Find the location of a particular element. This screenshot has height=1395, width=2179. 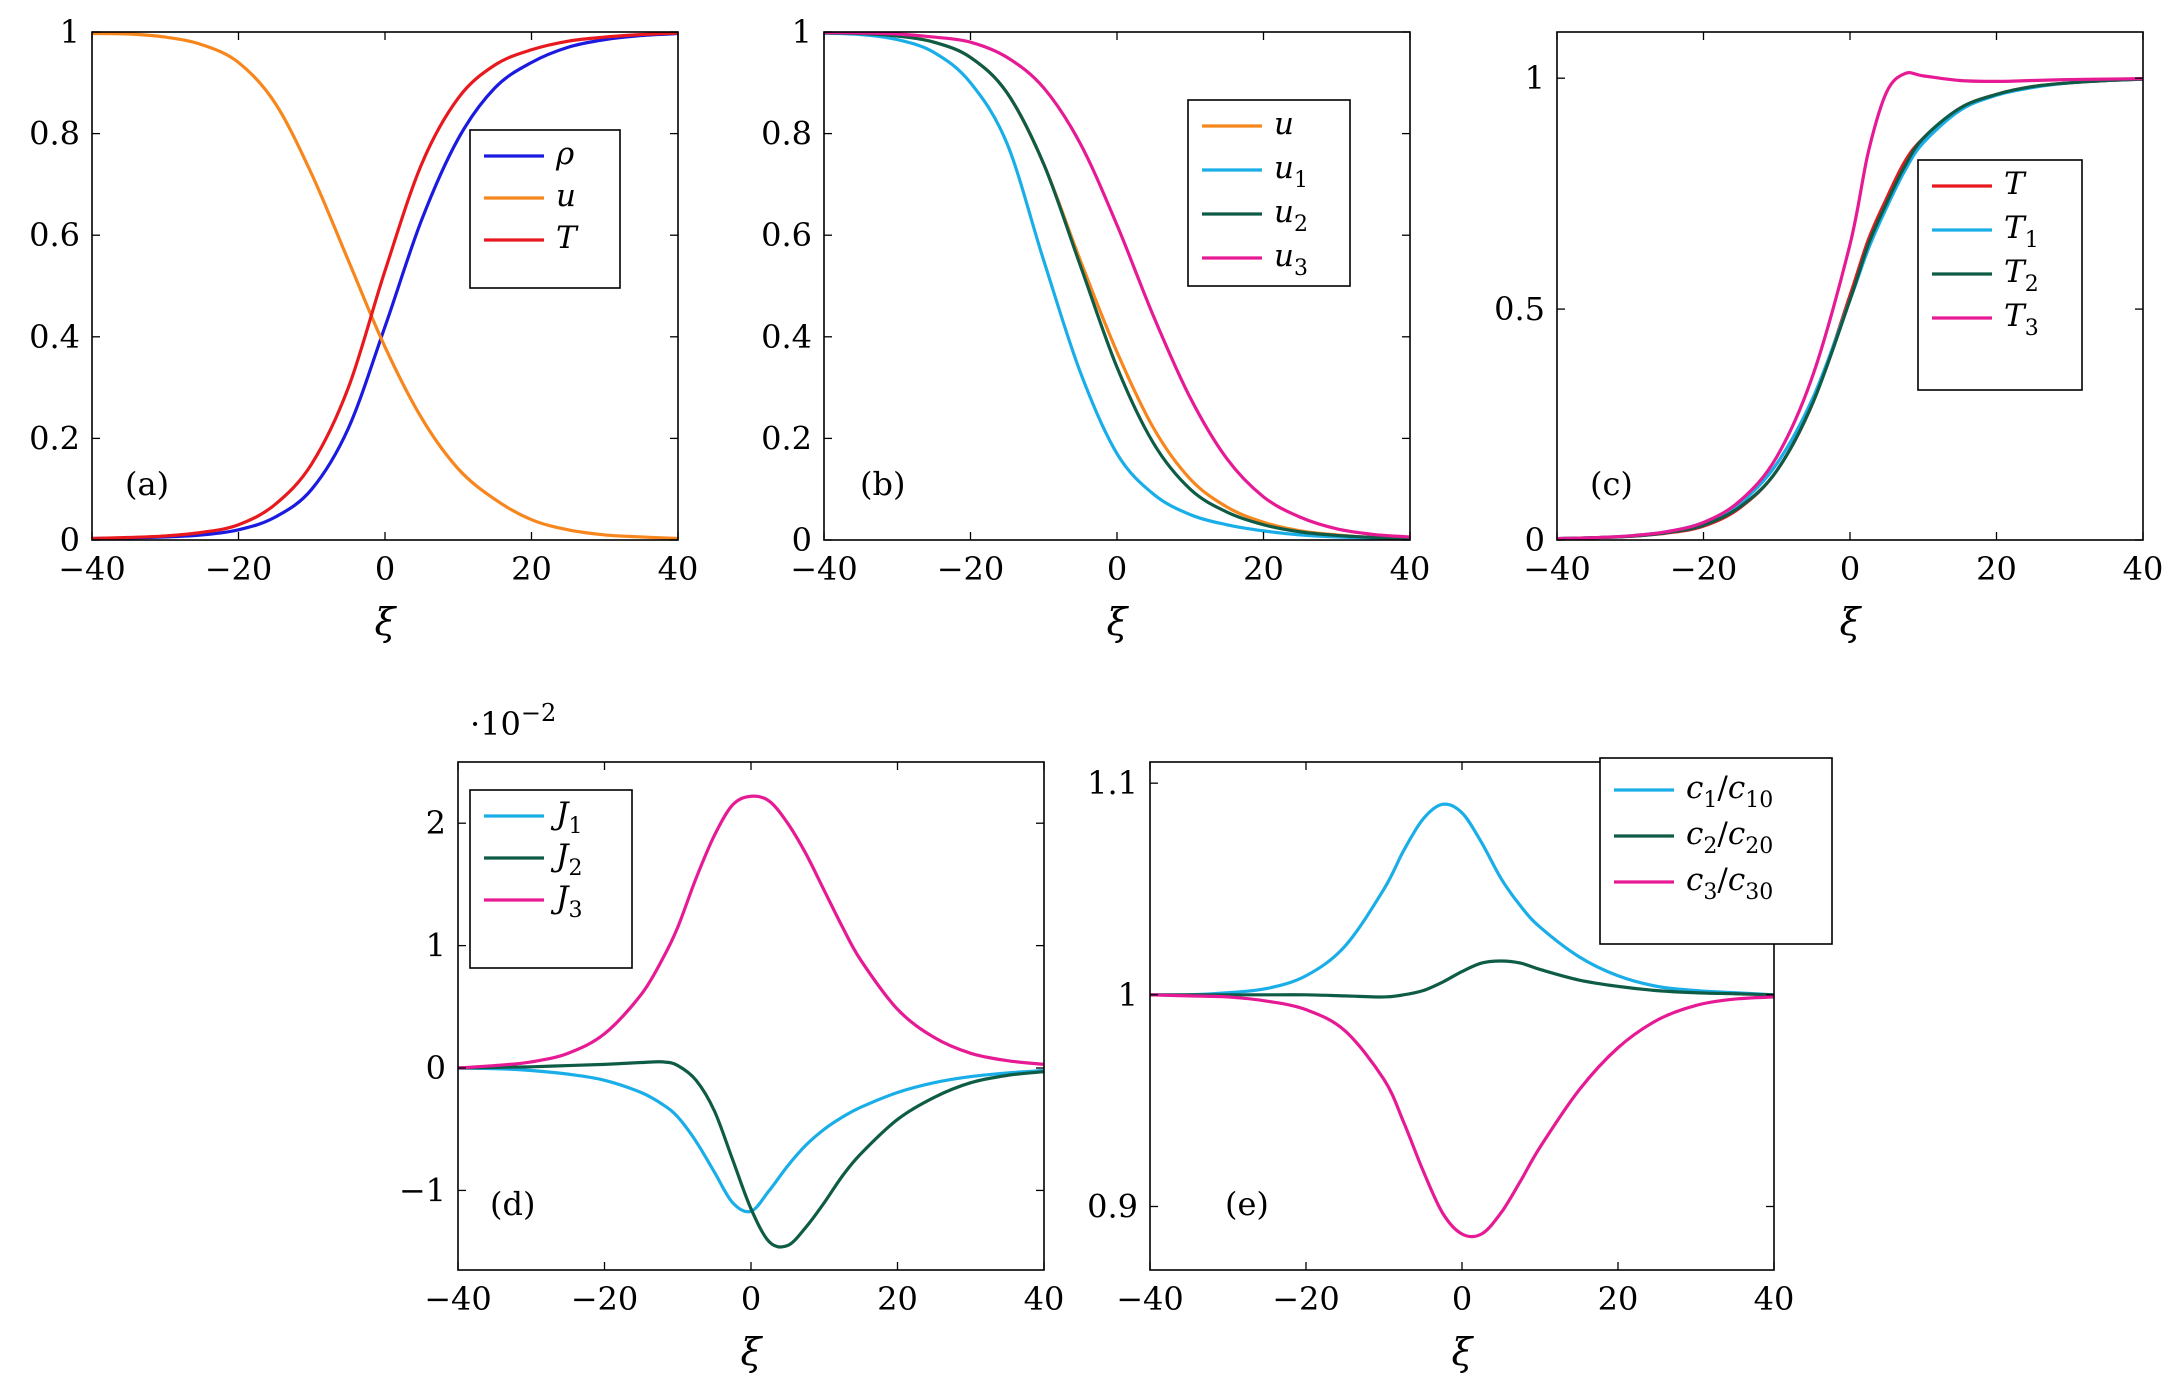

legend-entry-0: T is located at coordinates (2015, 184).